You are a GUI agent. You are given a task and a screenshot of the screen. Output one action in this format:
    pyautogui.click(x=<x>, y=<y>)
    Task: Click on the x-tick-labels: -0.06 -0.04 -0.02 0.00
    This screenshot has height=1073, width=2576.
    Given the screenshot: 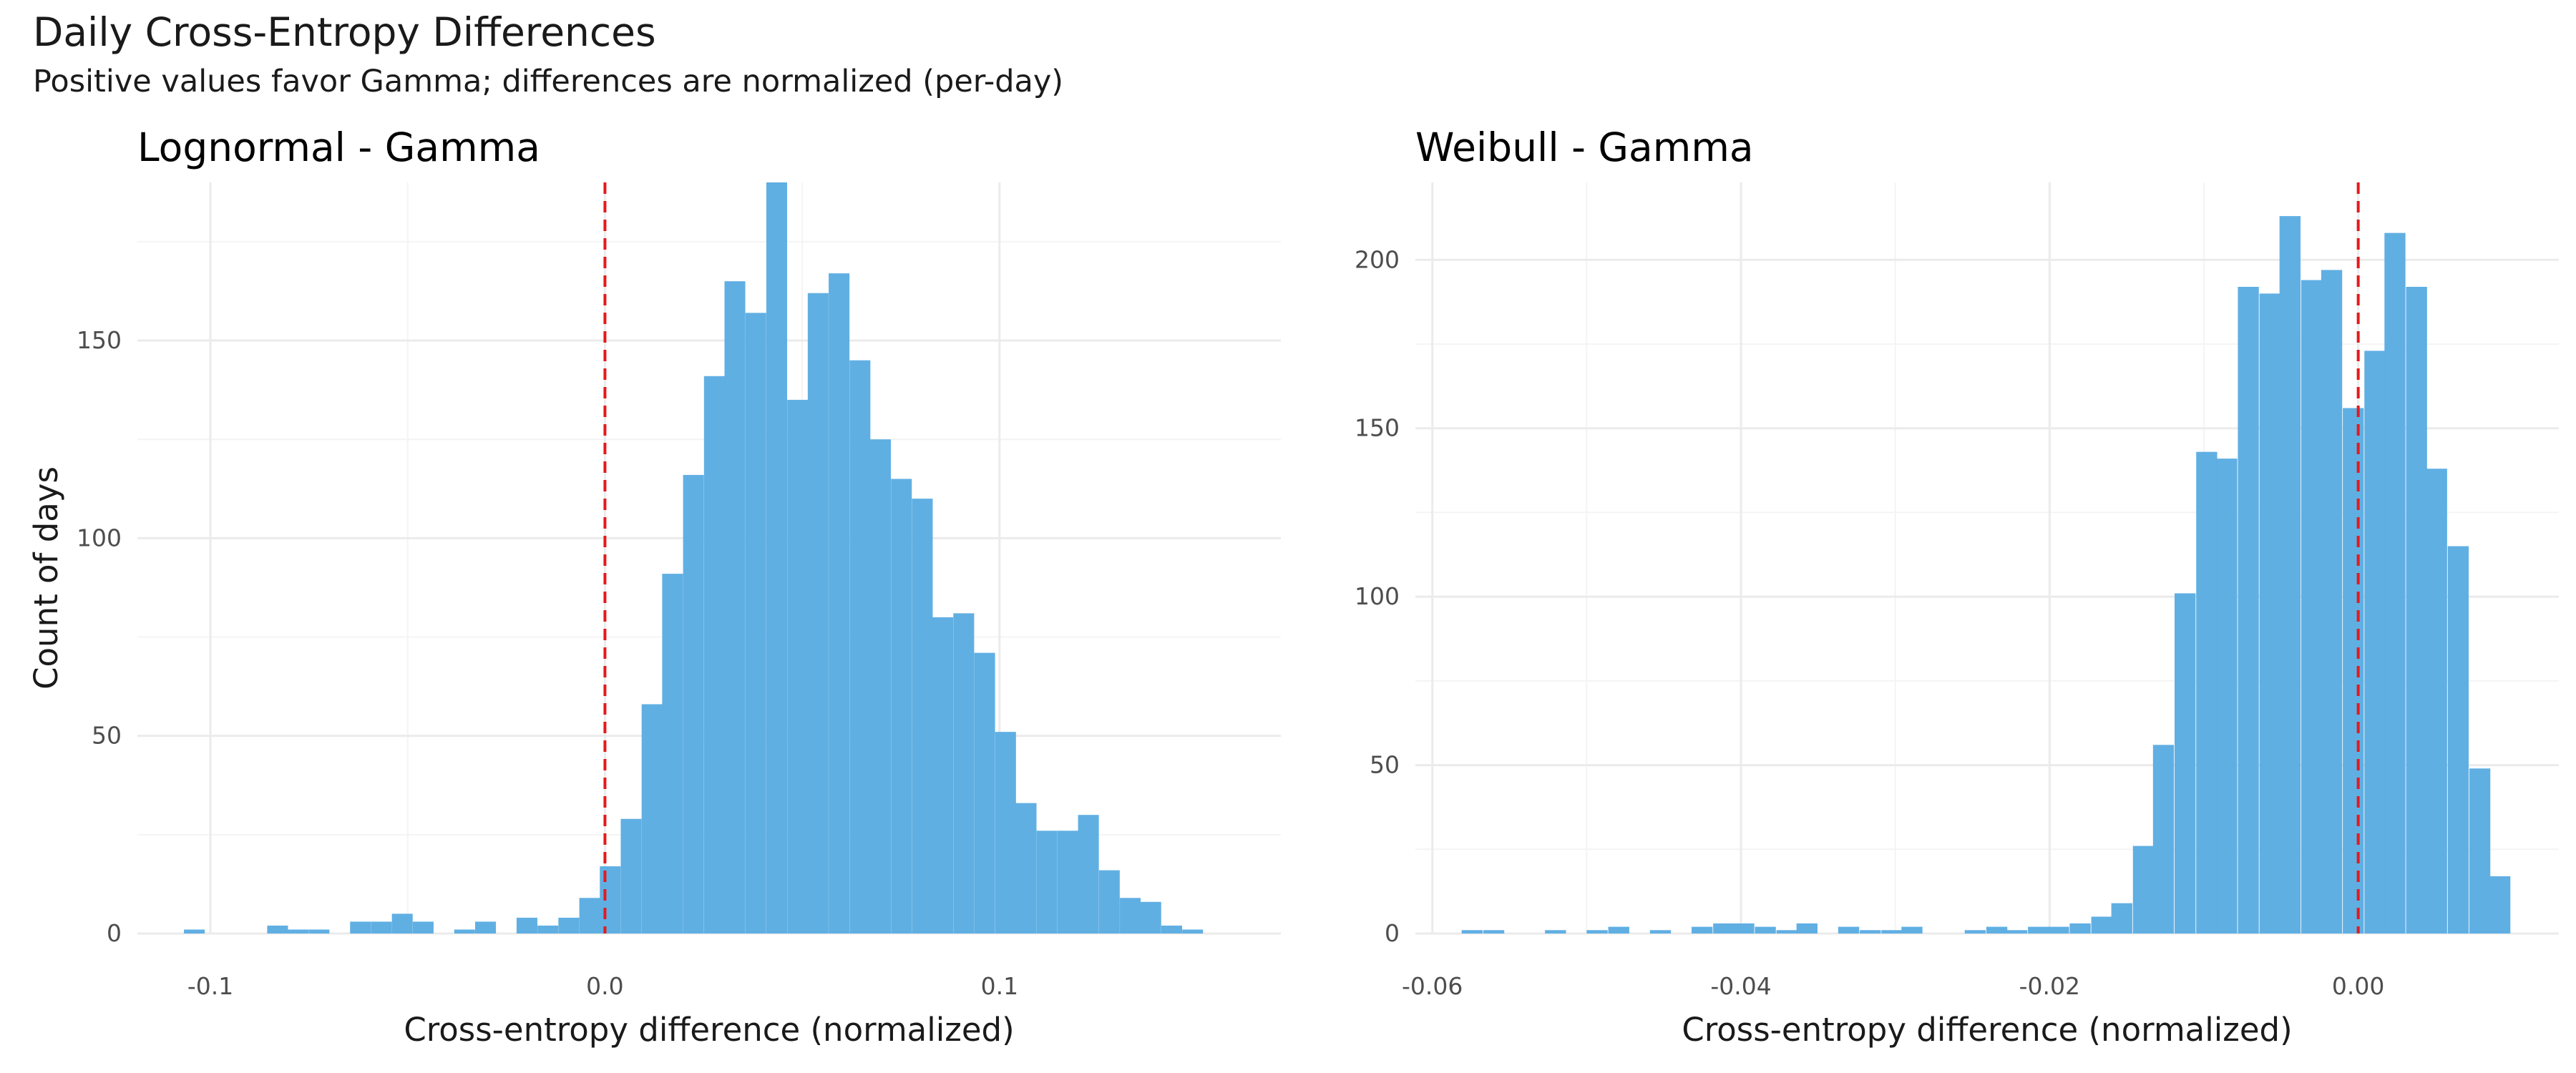 What is the action you would take?
    pyautogui.click(x=1893, y=986)
    